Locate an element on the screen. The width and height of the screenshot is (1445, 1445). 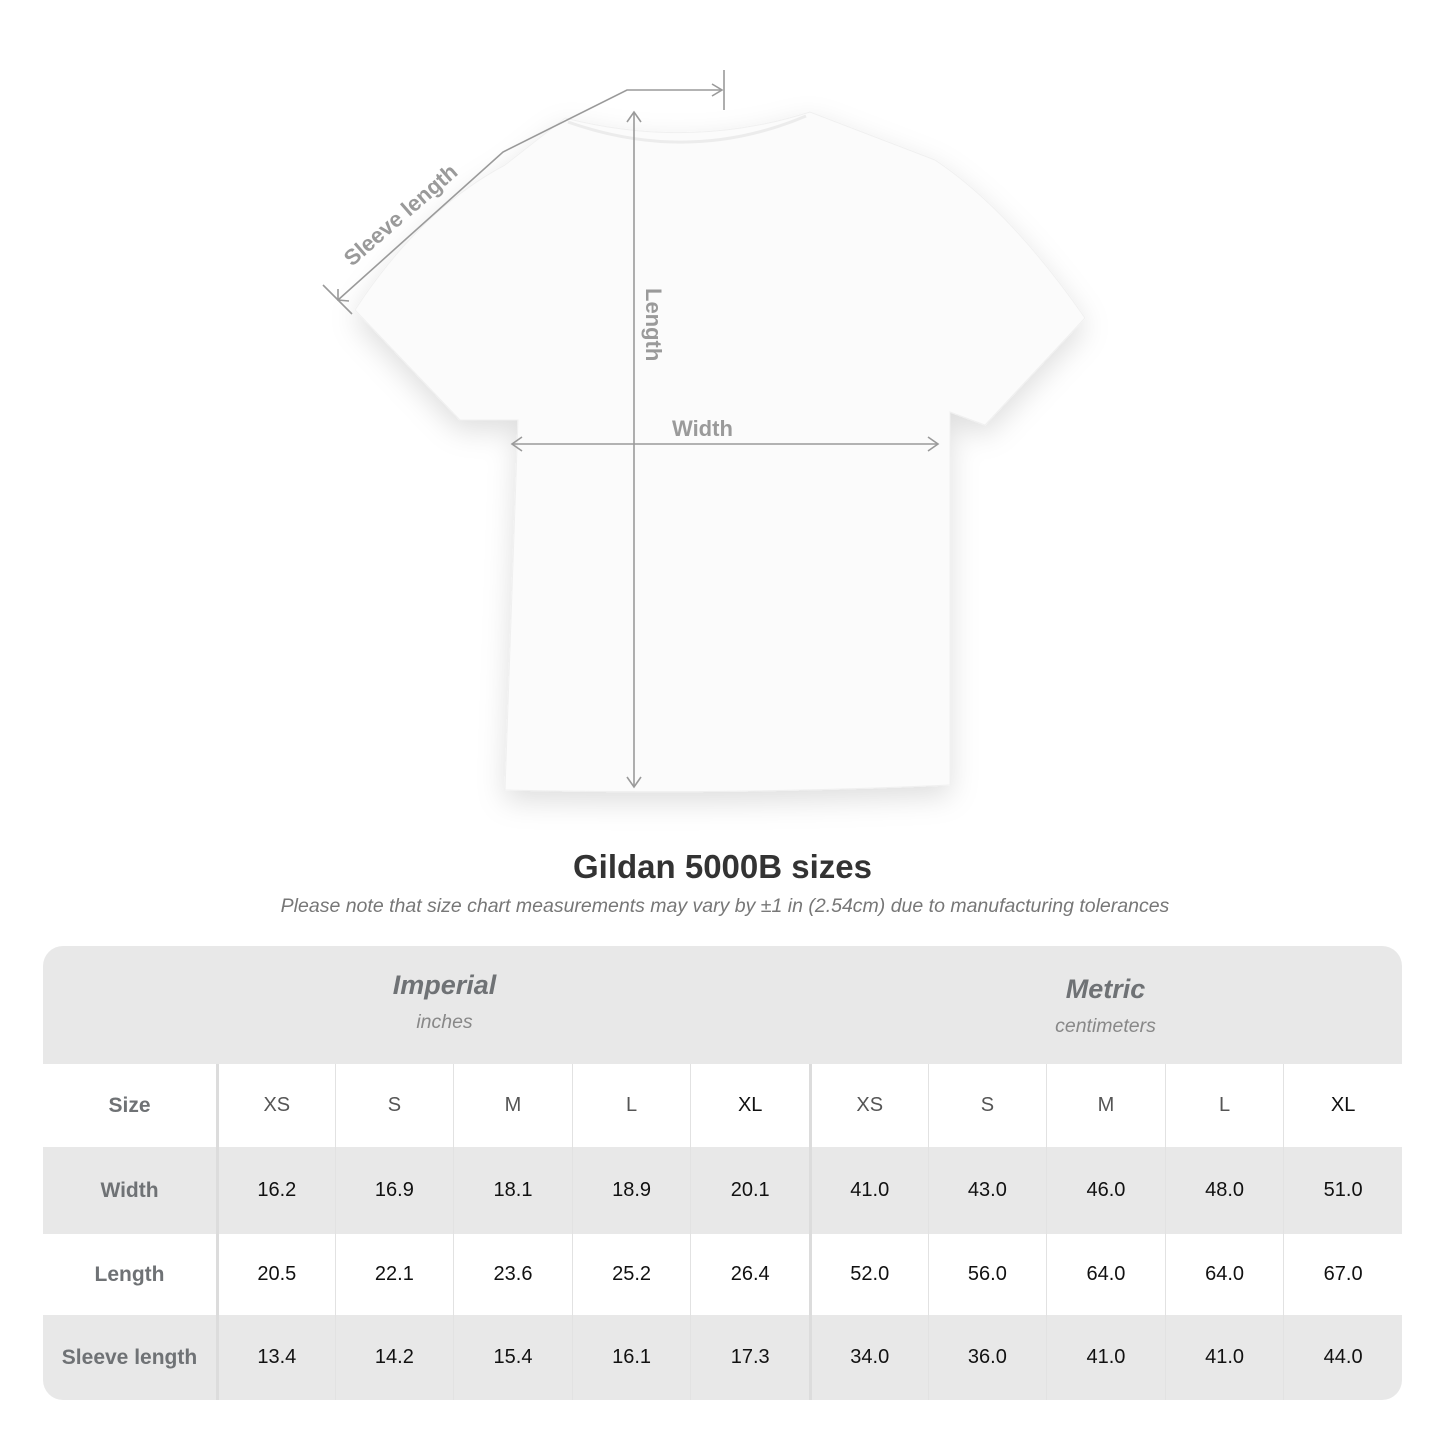
table-cell: 17.3 is located at coordinates (749, 1357).